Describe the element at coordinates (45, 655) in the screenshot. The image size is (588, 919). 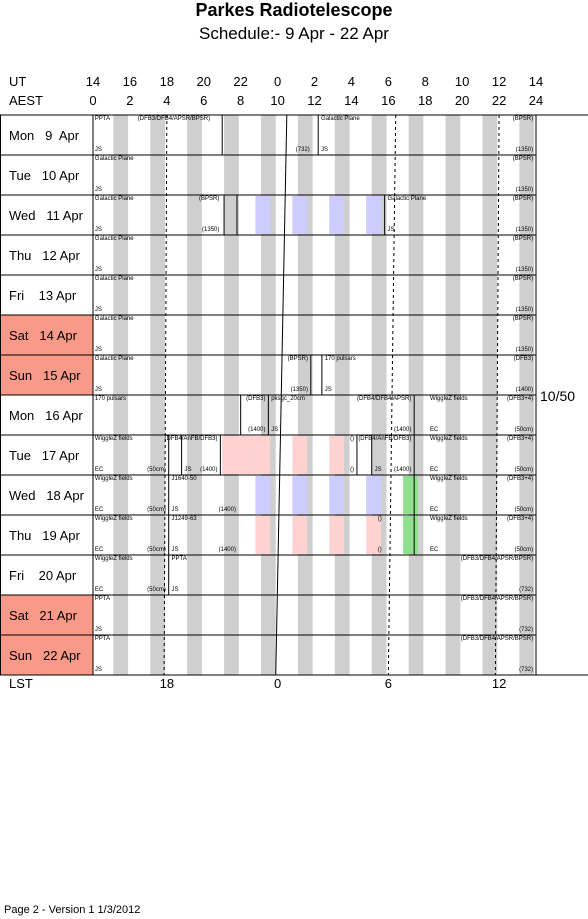
I see `day-label: Sun 22 Apr` at that location.